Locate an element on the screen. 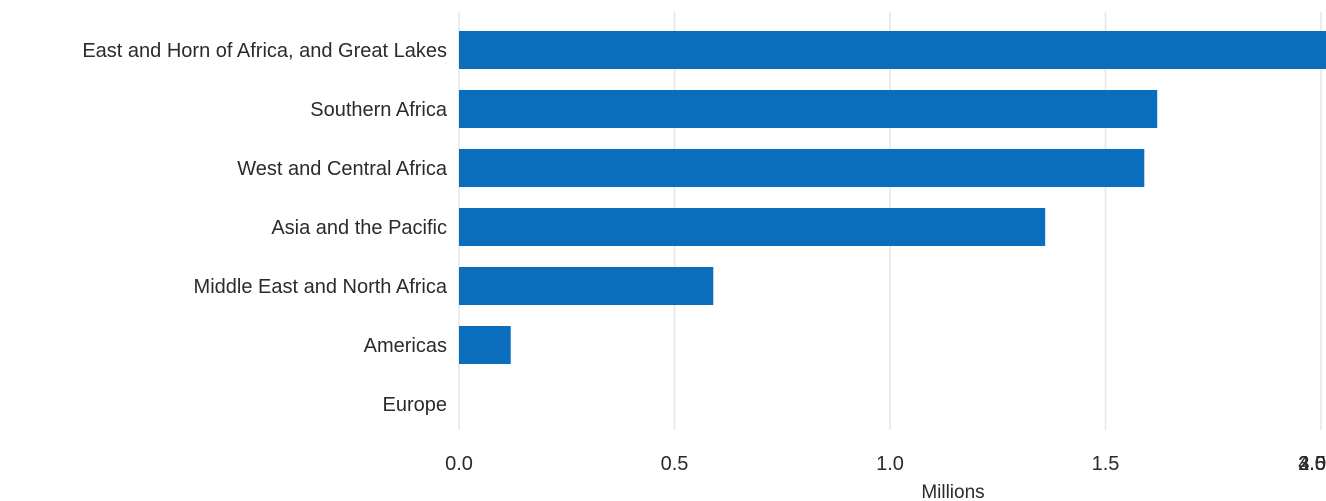 The image size is (1326, 501). x-tick-label: 2.0 is located at coordinates (1312, 464).